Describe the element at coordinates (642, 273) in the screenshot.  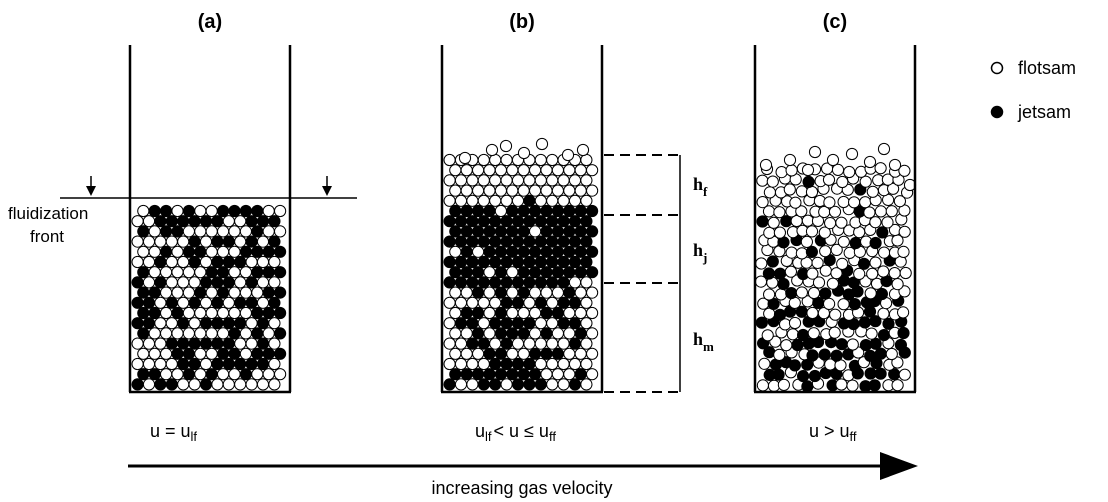
I see `zone-dashed-lines` at that location.